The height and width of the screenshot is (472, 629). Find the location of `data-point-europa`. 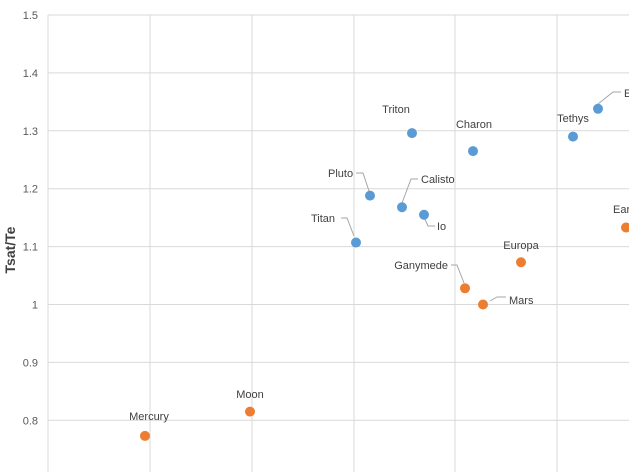

data-point-europa is located at coordinates (521, 262).